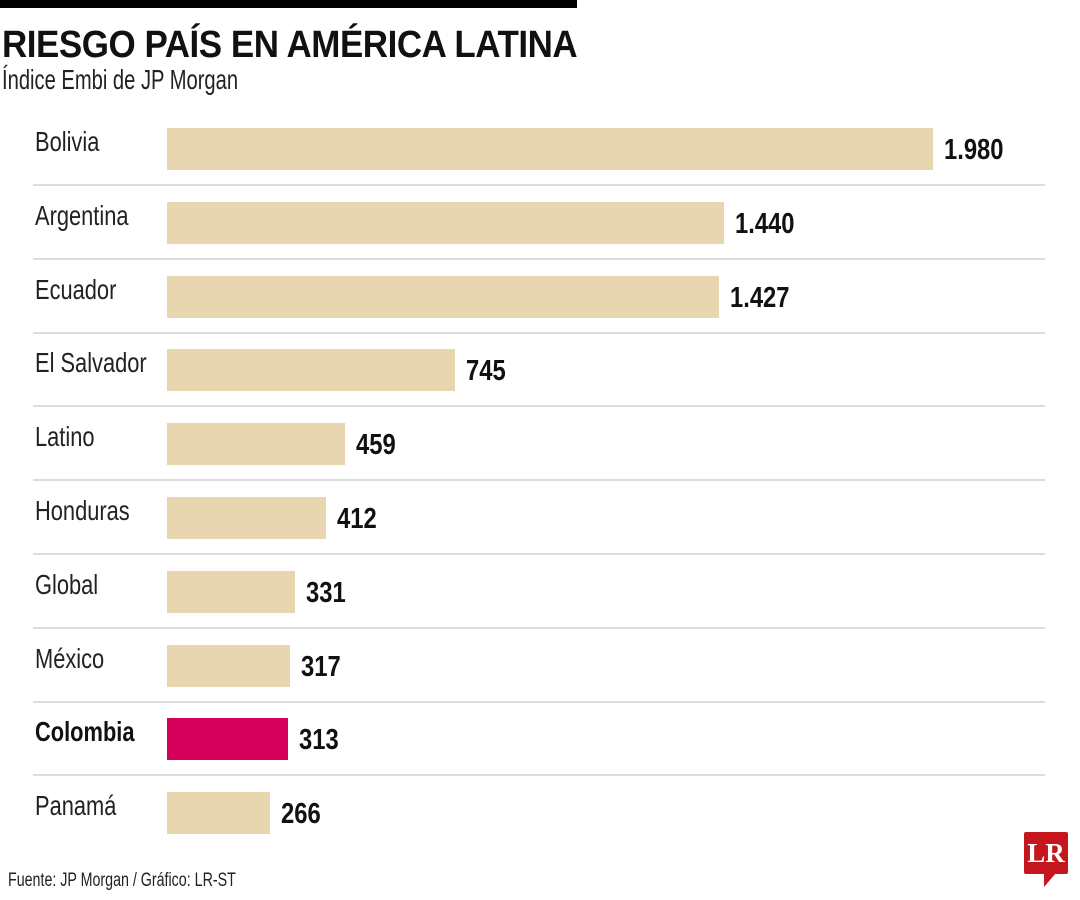  Describe the element at coordinates (1046, 853) in the screenshot. I see `lr-logo: LR` at that location.